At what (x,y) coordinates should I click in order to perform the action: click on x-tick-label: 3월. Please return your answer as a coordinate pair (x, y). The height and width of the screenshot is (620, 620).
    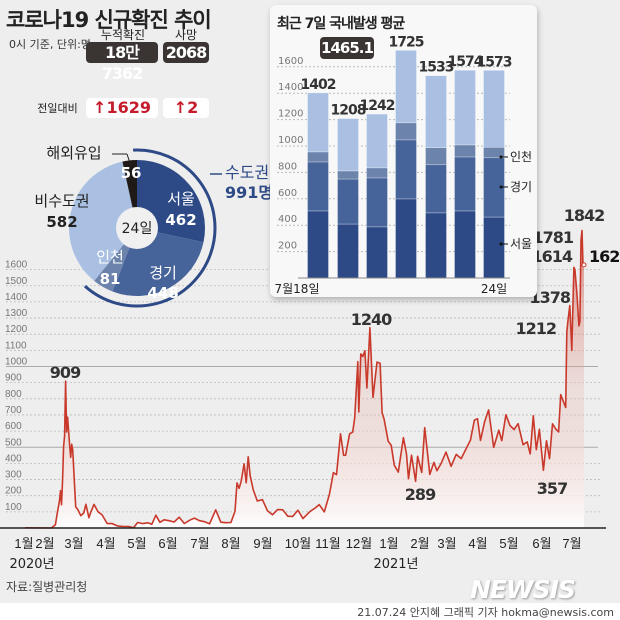
    Looking at the image, I should click on (73, 543).